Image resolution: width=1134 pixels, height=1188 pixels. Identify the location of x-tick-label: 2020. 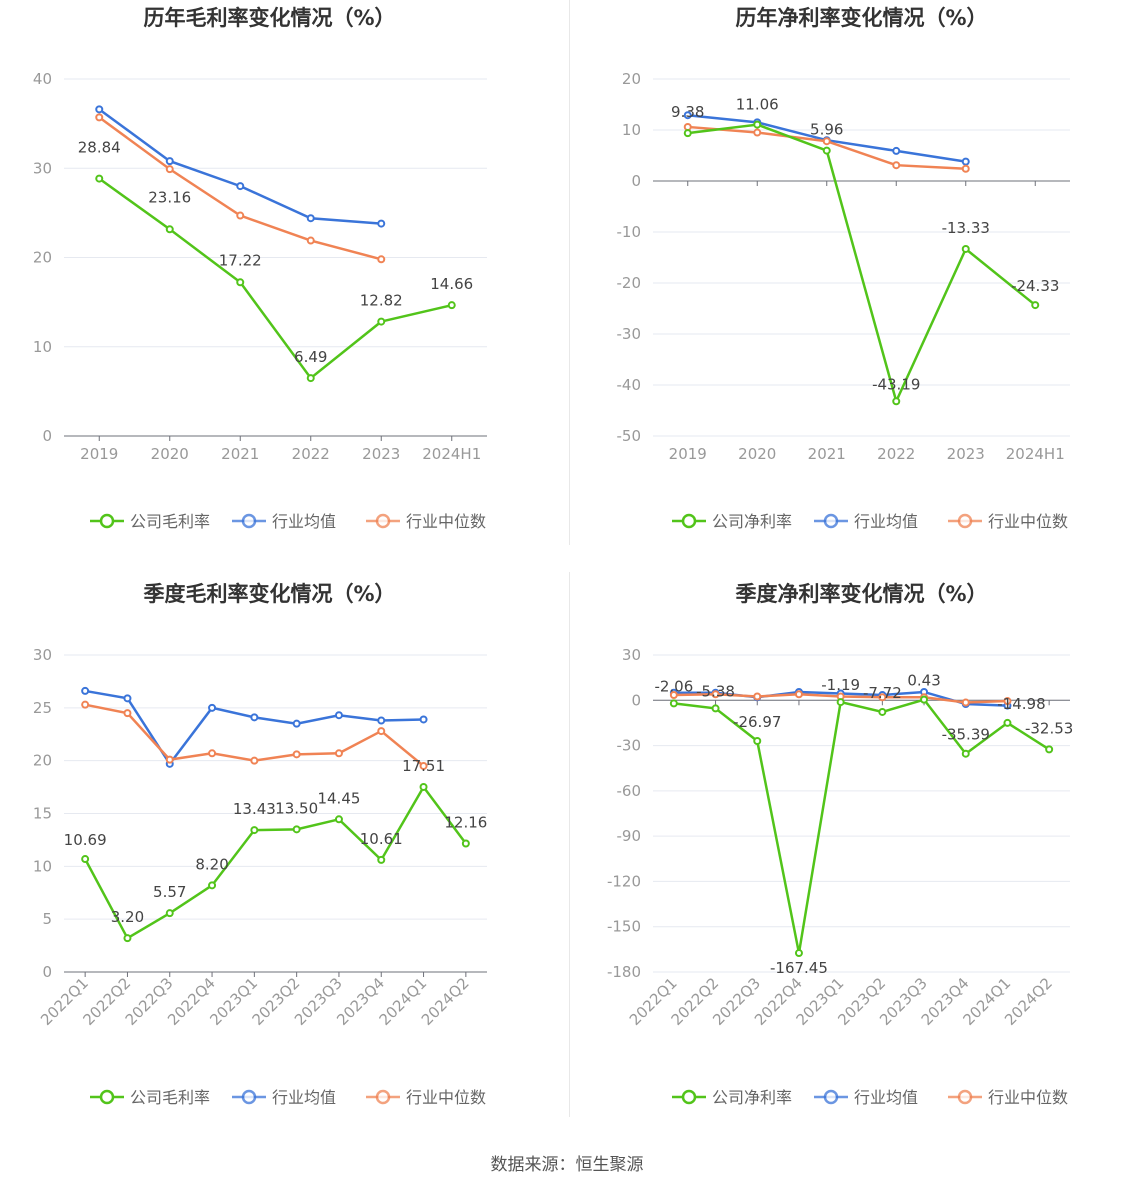
(757, 454).